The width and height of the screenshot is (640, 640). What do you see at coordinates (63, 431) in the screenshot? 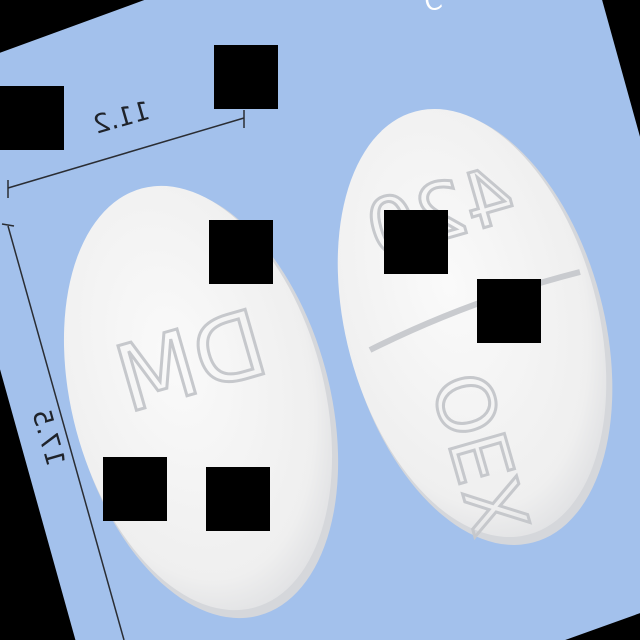
I see `length-dimension` at bounding box center [63, 431].